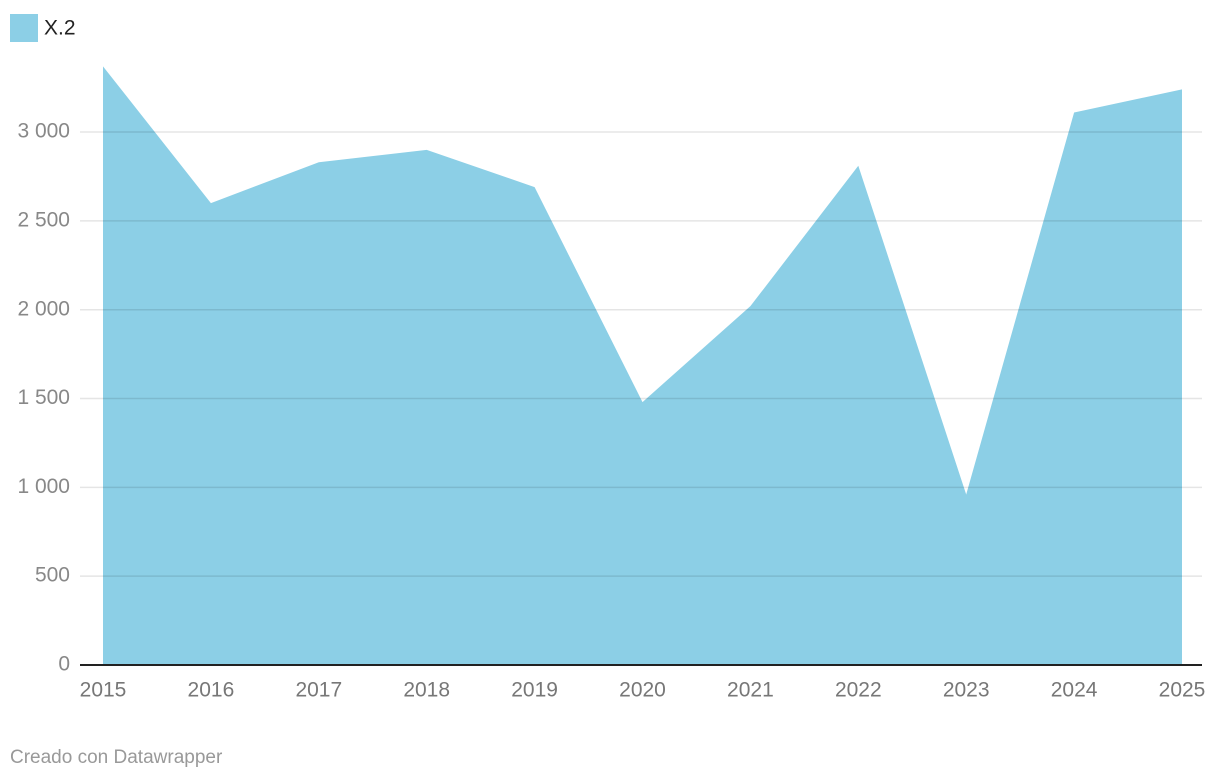 This screenshot has height=782, width=1220. Describe the element at coordinates (116, 757) in the screenshot. I see `credit: Creado con Datawrapper` at that location.